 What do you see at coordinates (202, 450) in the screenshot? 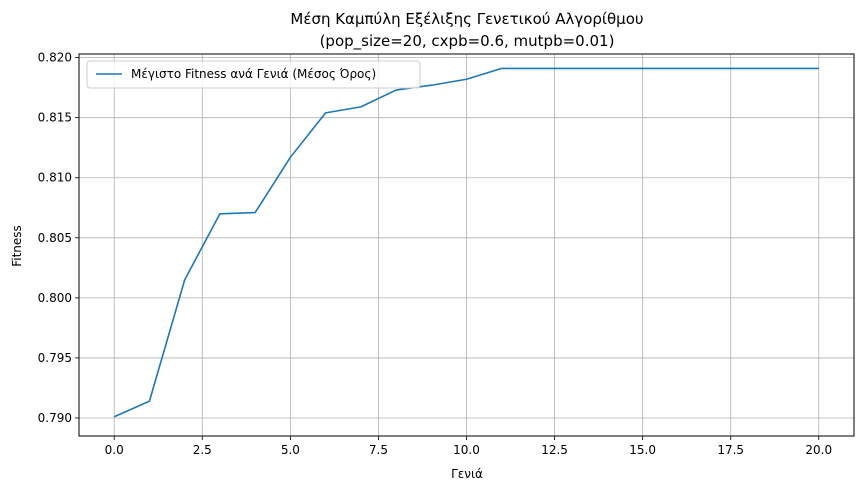
I see `x-tick-label: 2.5` at bounding box center [202, 450].